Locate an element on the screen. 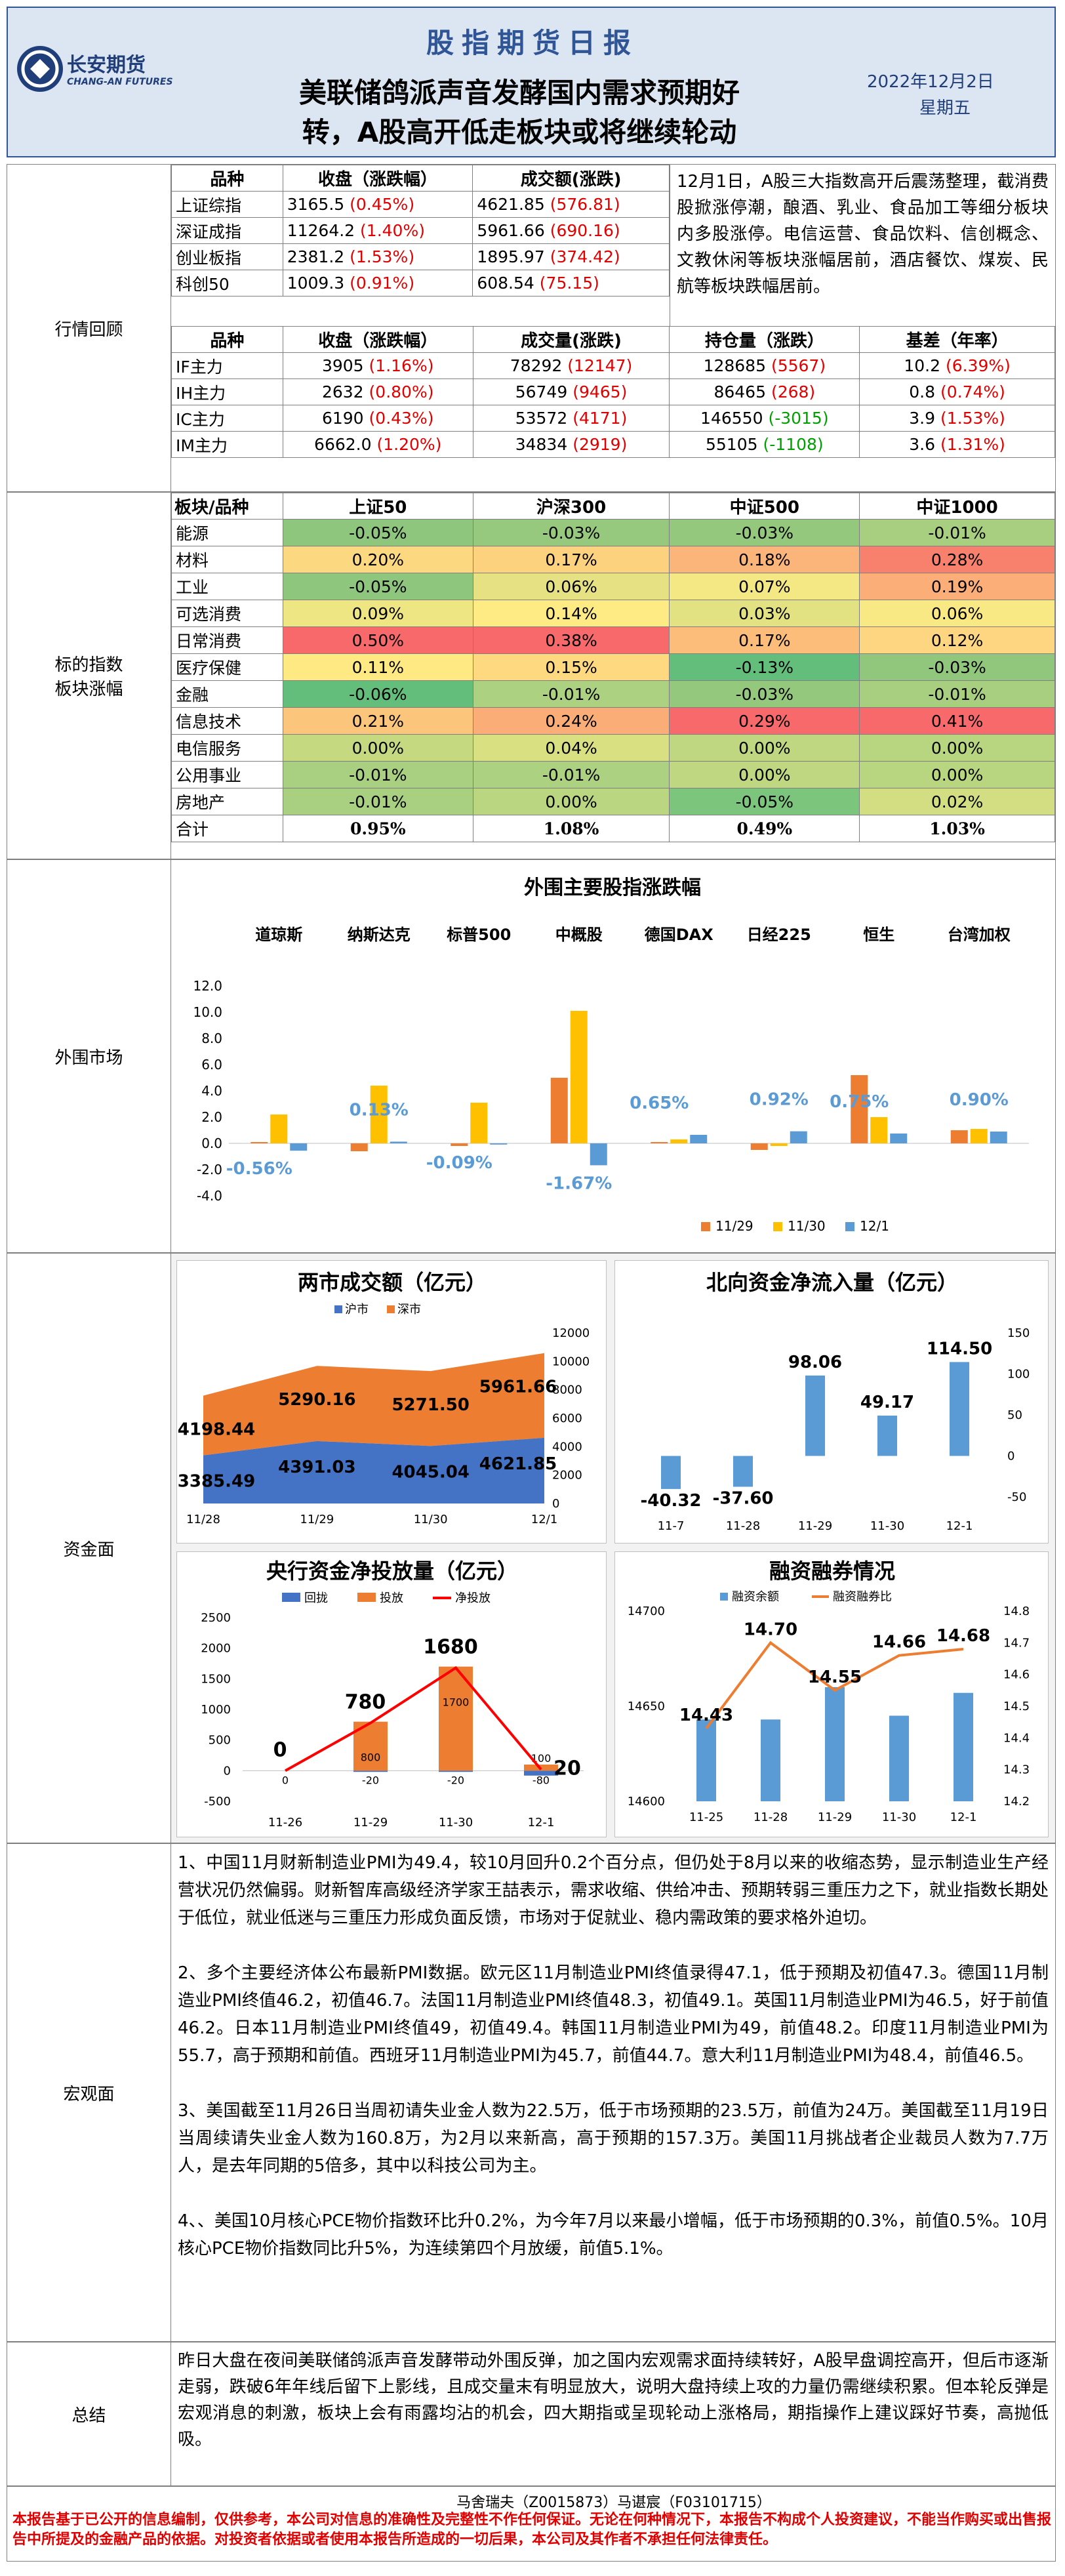  x-tick-label: 11-29 is located at coordinates (835, 1817).